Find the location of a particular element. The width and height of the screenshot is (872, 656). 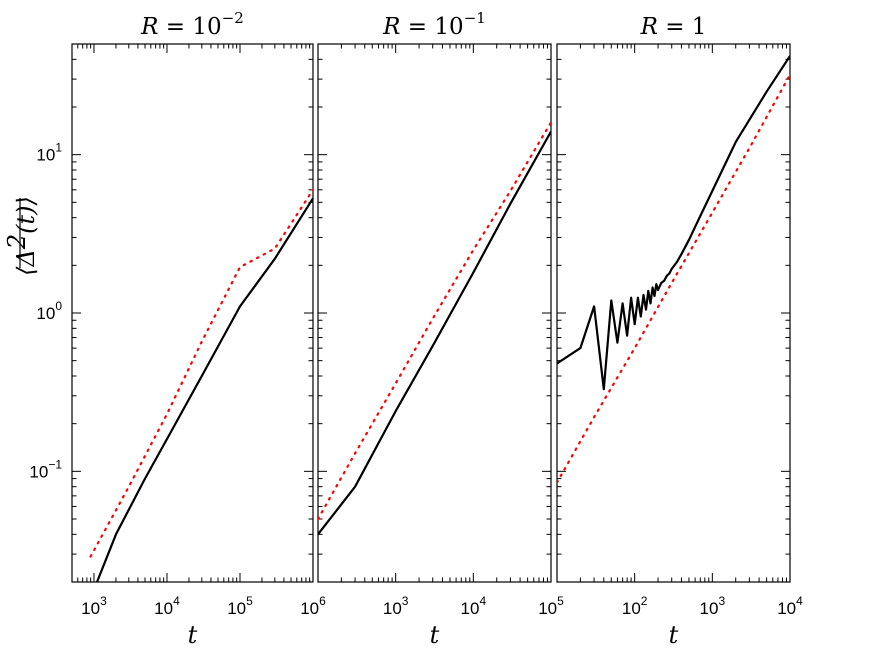

panel-title: R = 10−1 is located at coordinates (434, 24).